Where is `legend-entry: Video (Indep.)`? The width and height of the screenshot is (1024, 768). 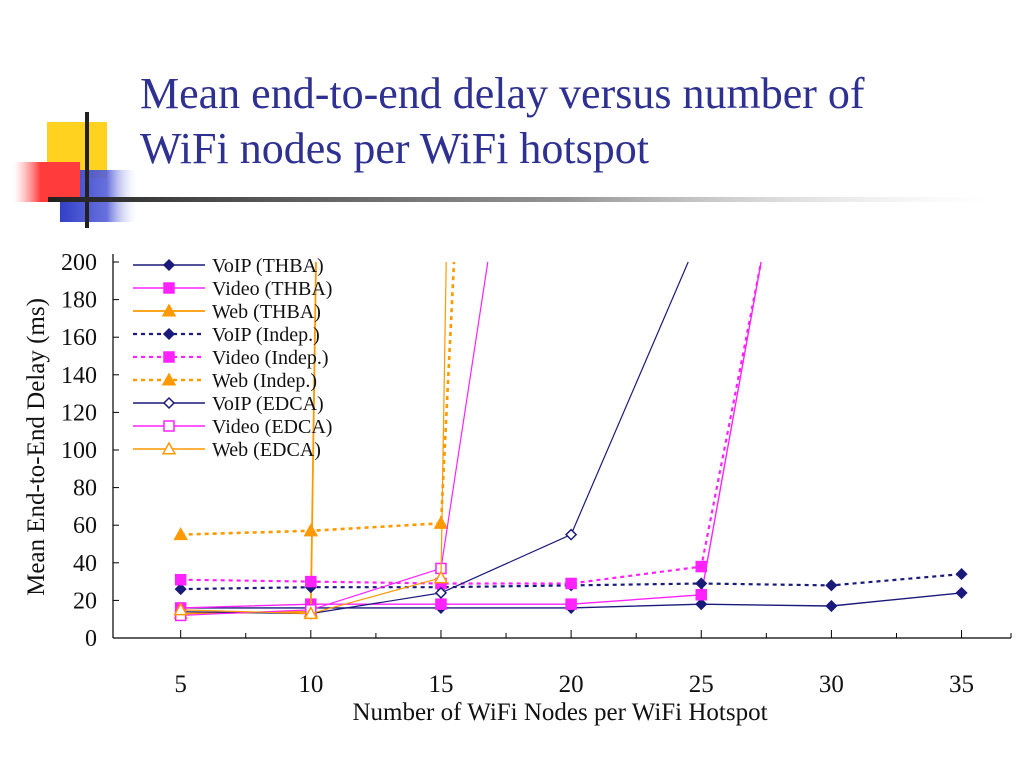
legend-entry: Video (Indep.) is located at coordinates (231, 358).